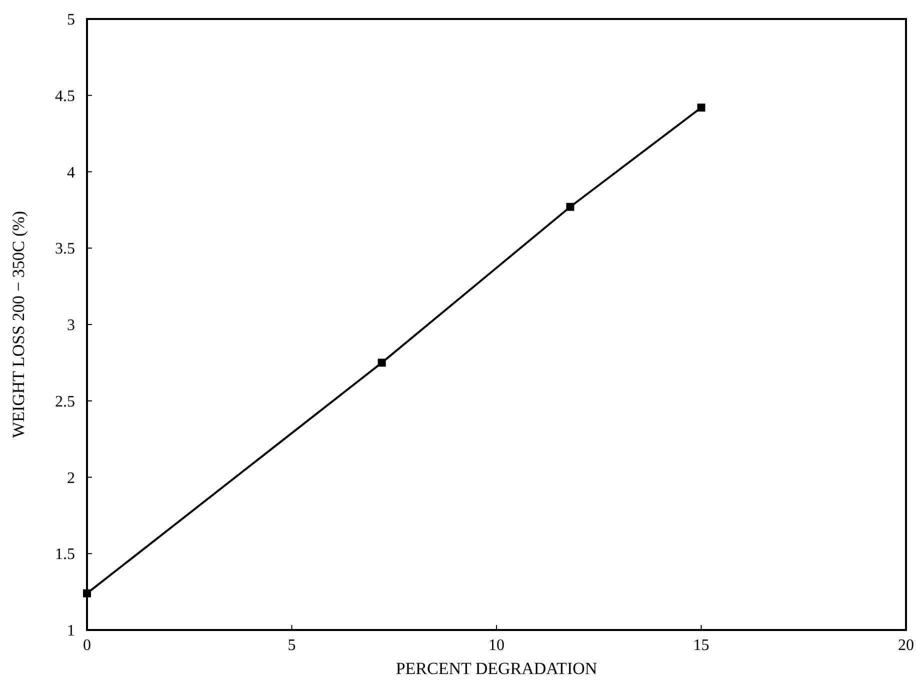 This screenshot has width=916, height=680. I want to click on x-tick-label: 10, so click(496, 645).